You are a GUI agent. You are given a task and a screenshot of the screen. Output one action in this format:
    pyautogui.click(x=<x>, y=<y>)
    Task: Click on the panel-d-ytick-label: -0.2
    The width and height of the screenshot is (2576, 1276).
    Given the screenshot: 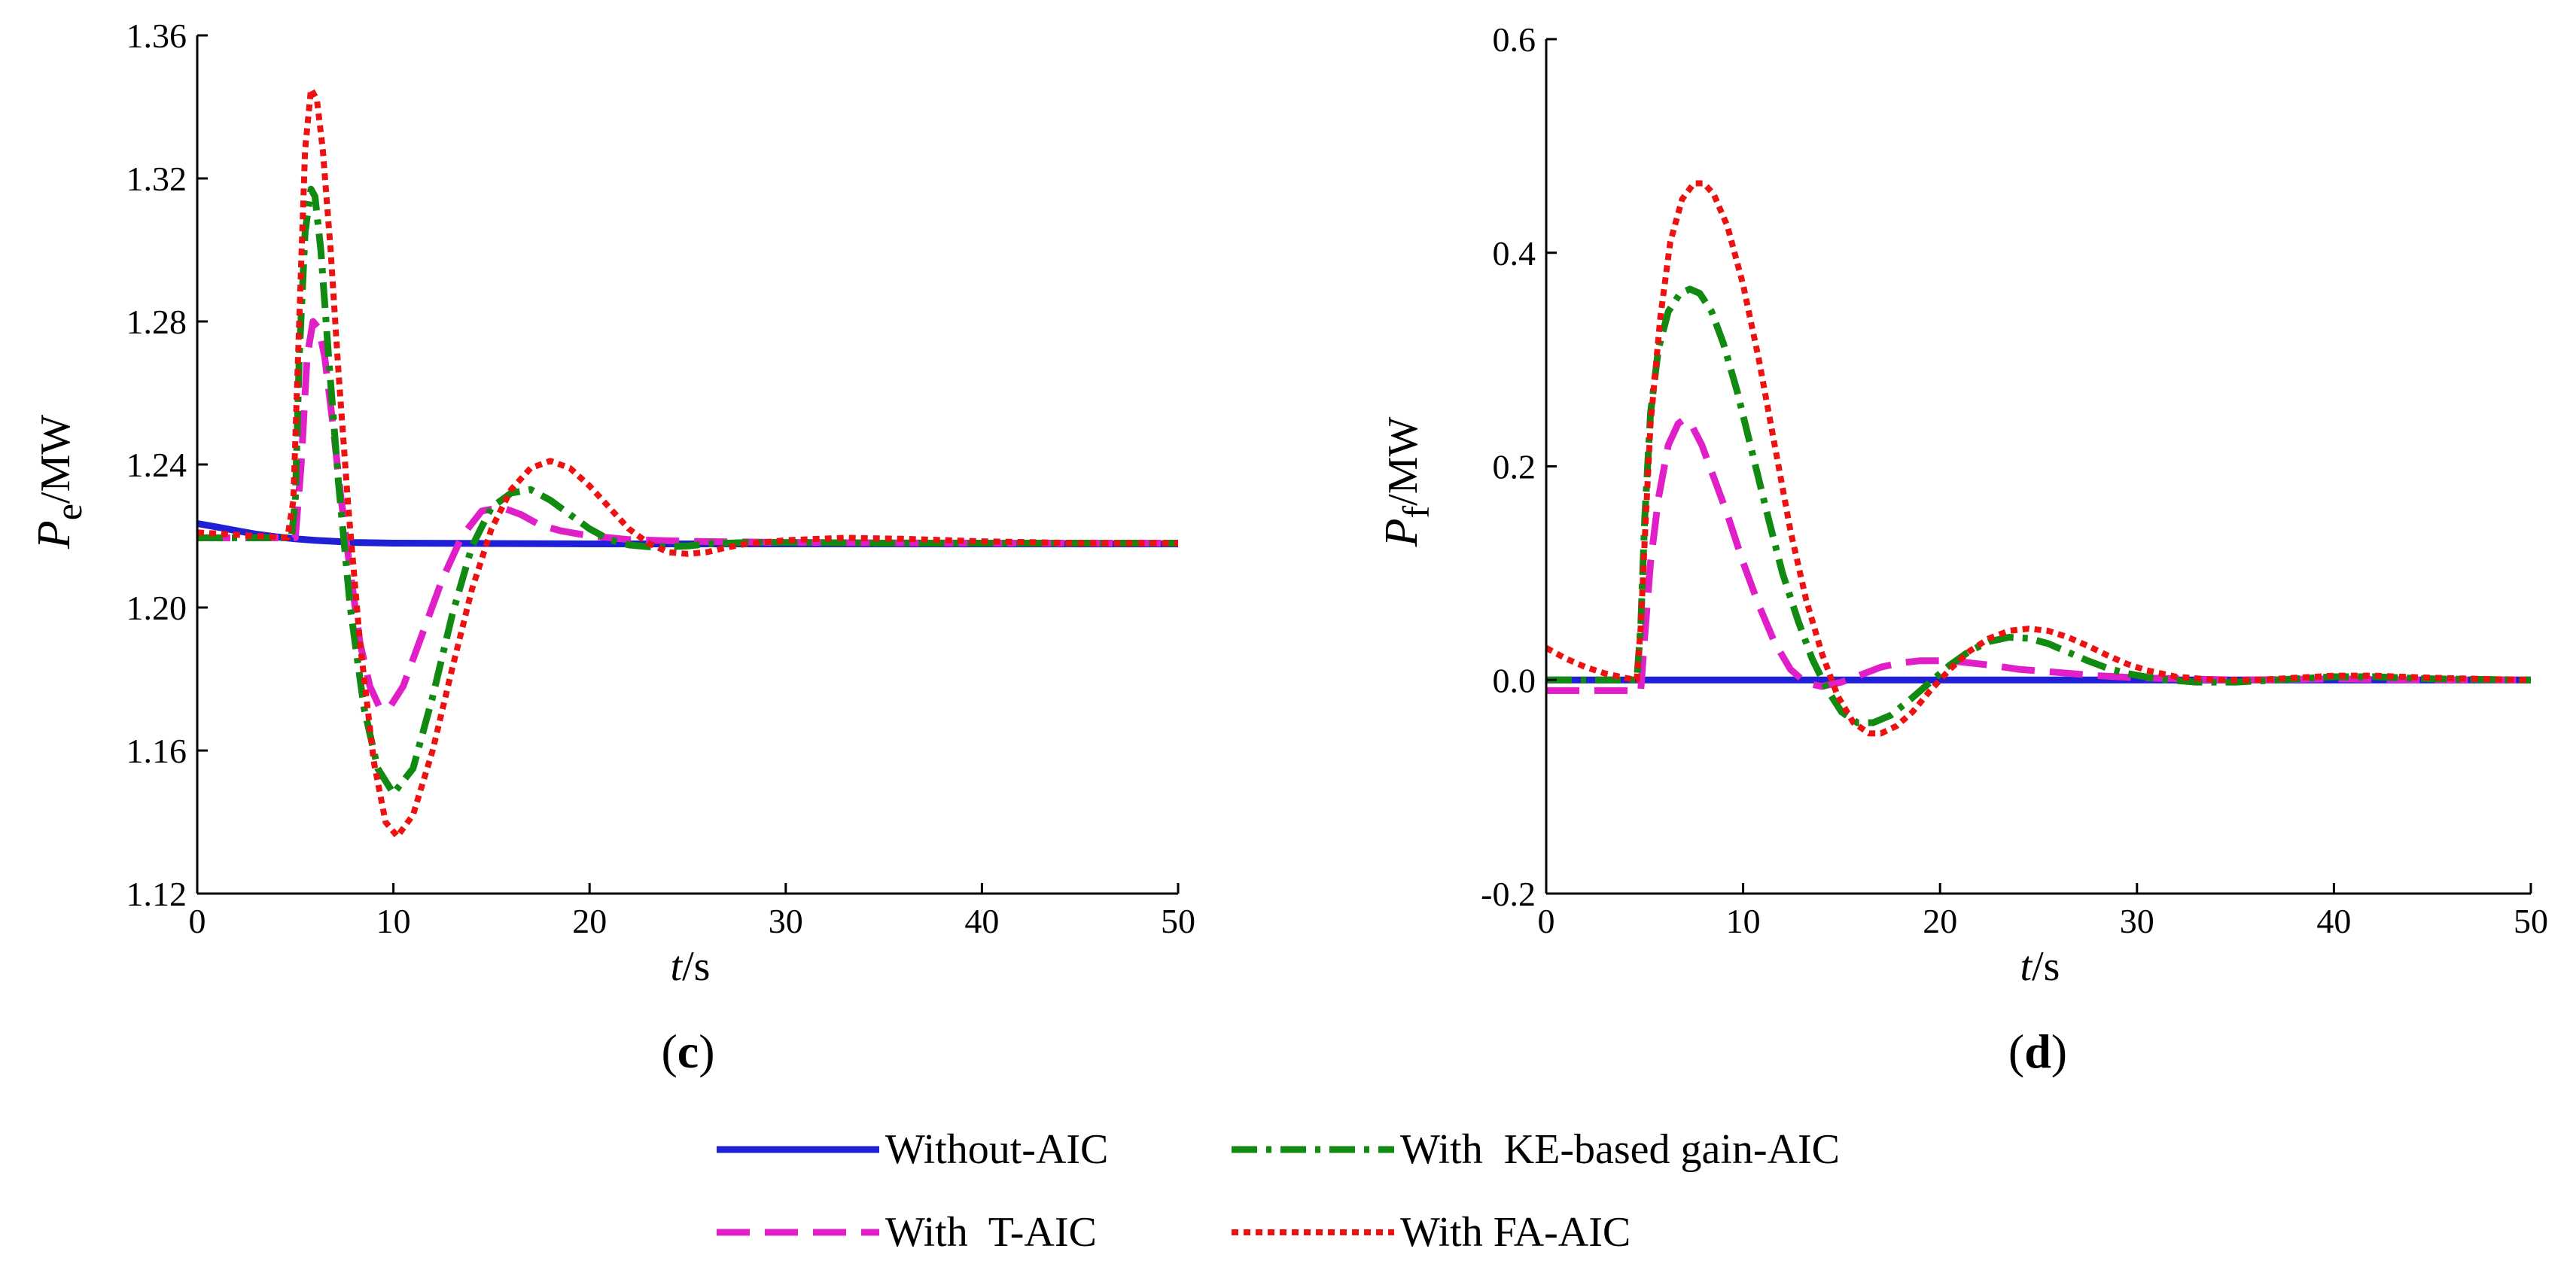 What is the action you would take?
    pyautogui.click(x=1508, y=894)
    